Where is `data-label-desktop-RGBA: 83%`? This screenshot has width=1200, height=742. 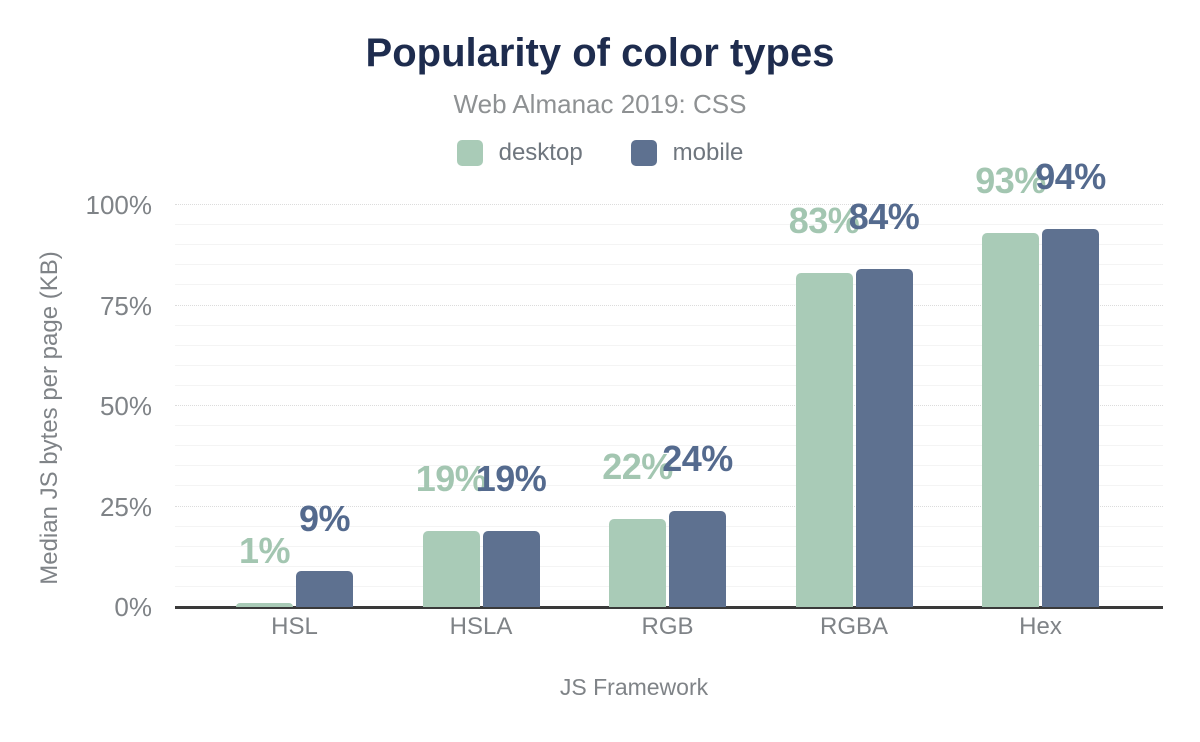
data-label-desktop-RGBA: 83% is located at coordinates (824, 220).